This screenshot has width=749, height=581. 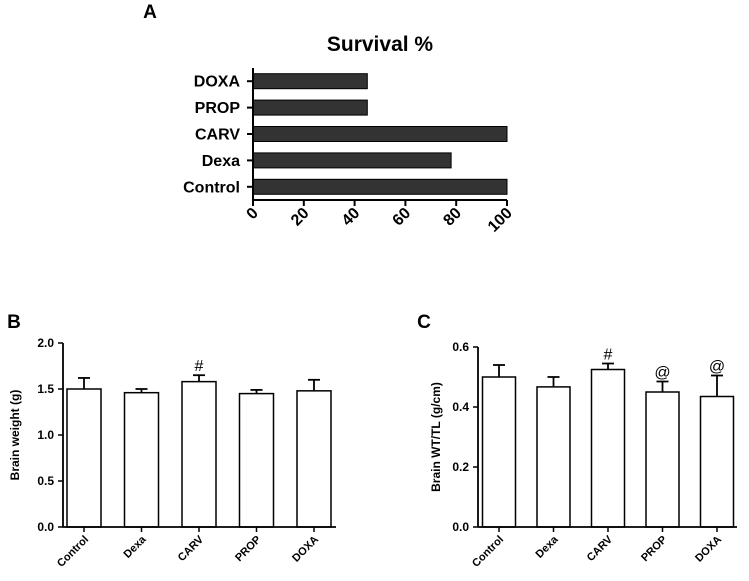 What do you see at coordinates (45, 435) in the screenshot?
I see `y-tick-label: 1.0` at bounding box center [45, 435].